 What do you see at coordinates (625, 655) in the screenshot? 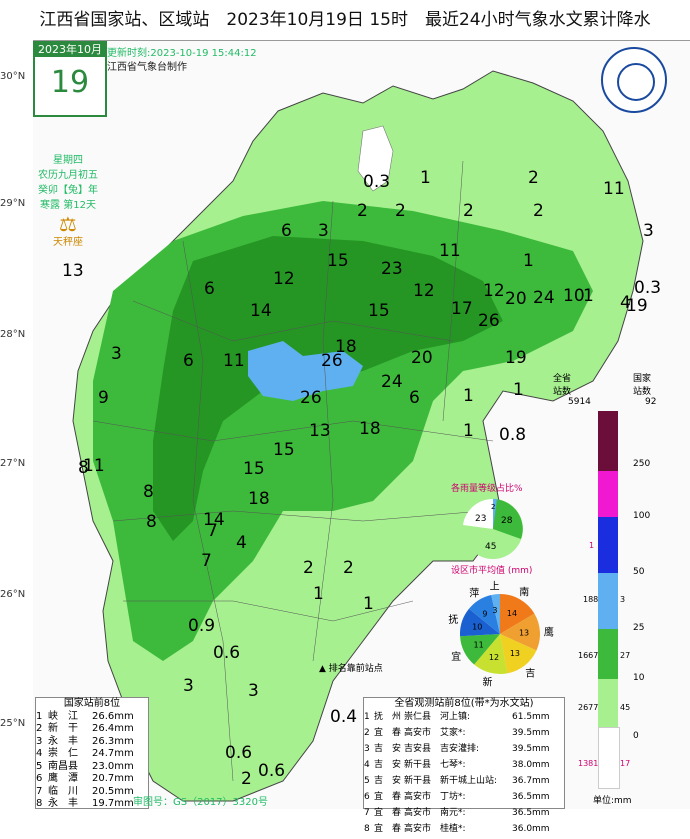
I see `legend-count-right-10: 27` at bounding box center [625, 655].